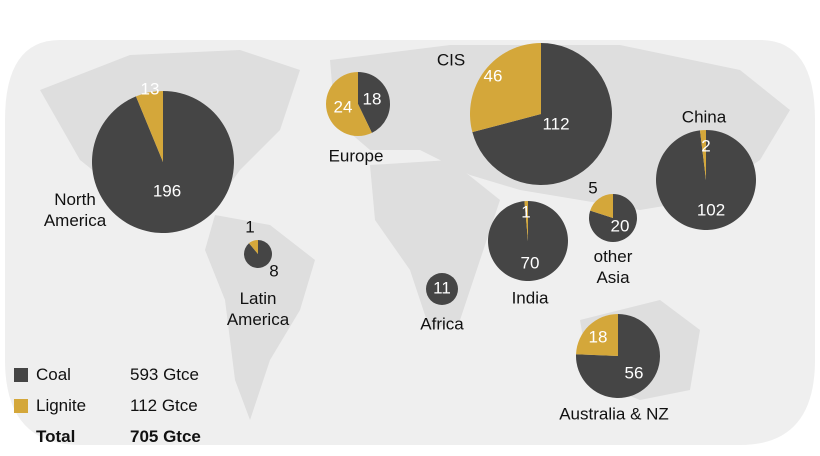  What do you see at coordinates (165, 436) in the screenshot?
I see `legend-total-amount: 705 Gtce` at bounding box center [165, 436].